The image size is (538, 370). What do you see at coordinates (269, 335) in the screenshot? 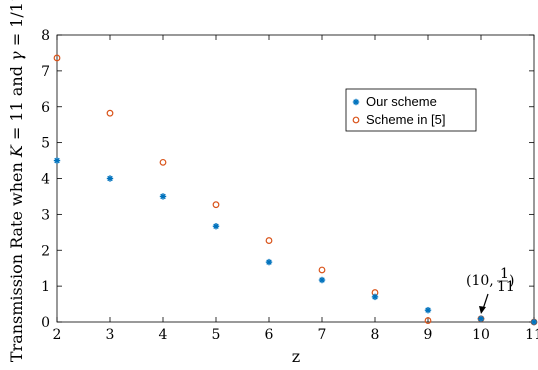
I see `x-tick-label: 6` at bounding box center [269, 335].